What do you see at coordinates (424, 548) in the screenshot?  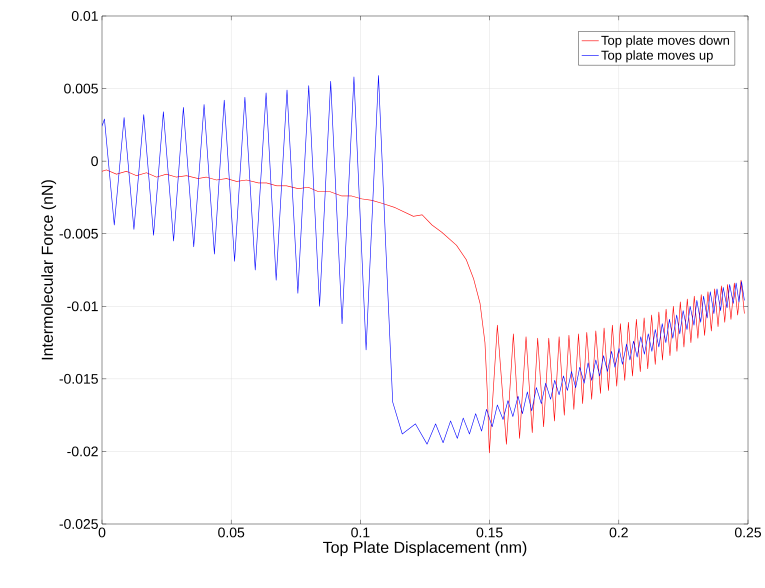 I see `x-axis-title: Top Plate Displacement (nm)` at bounding box center [424, 548].